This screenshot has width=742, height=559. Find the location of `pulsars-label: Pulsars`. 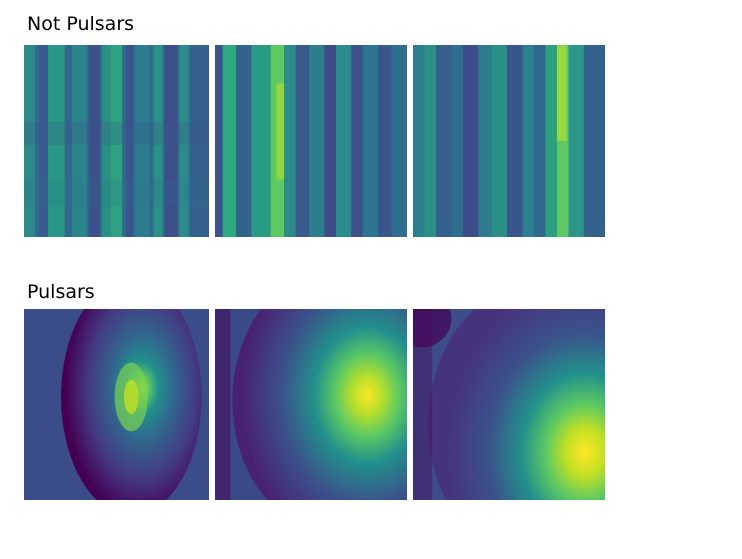

pulsars-label: Pulsars is located at coordinates (61, 292).